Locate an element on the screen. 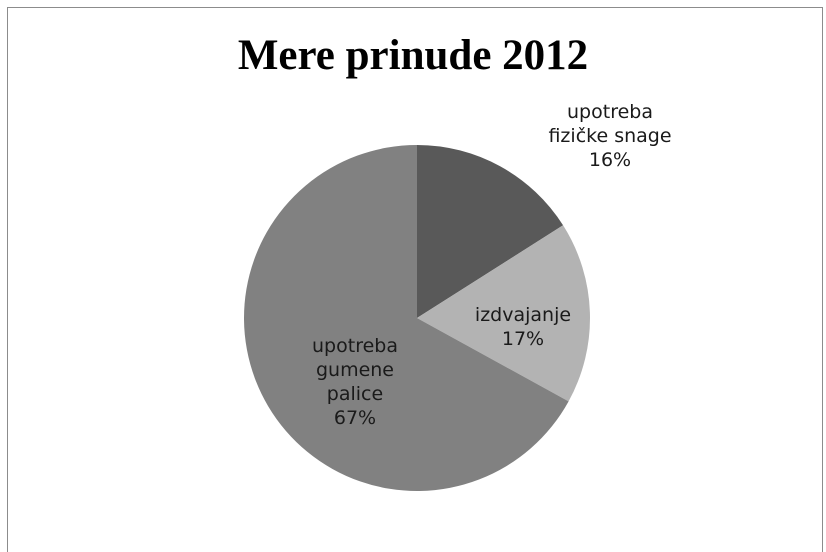 The width and height of the screenshot is (826, 552). slice-percent-label-3: 67% is located at coordinates (355, 418).